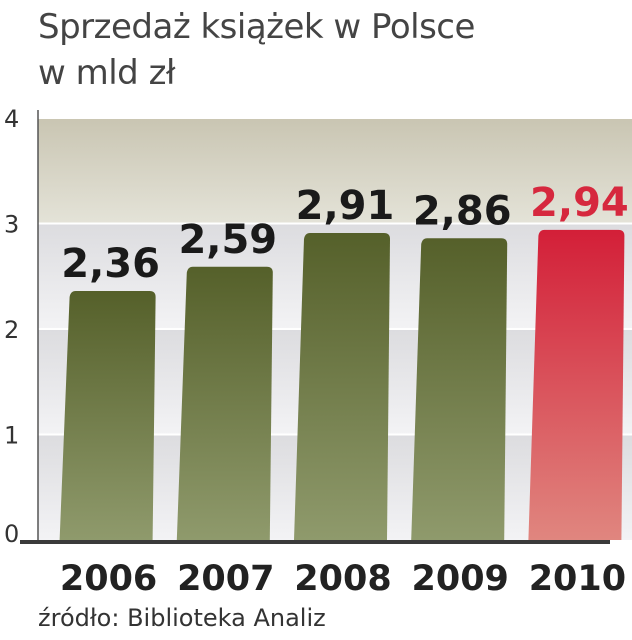 Image resolution: width=632 pixels, height=640 pixels. Describe the element at coordinates (256, 27) in the screenshot. I see `chart-title-line1: Sprzedaż książek w Polsce` at that location.